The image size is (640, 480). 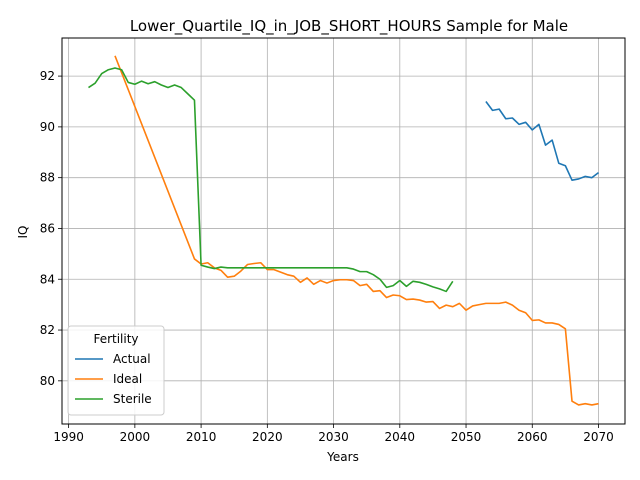 What do you see at coordinates (342, 457) in the screenshot?
I see `x-axis-label: Years` at bounding box center [342, 457].